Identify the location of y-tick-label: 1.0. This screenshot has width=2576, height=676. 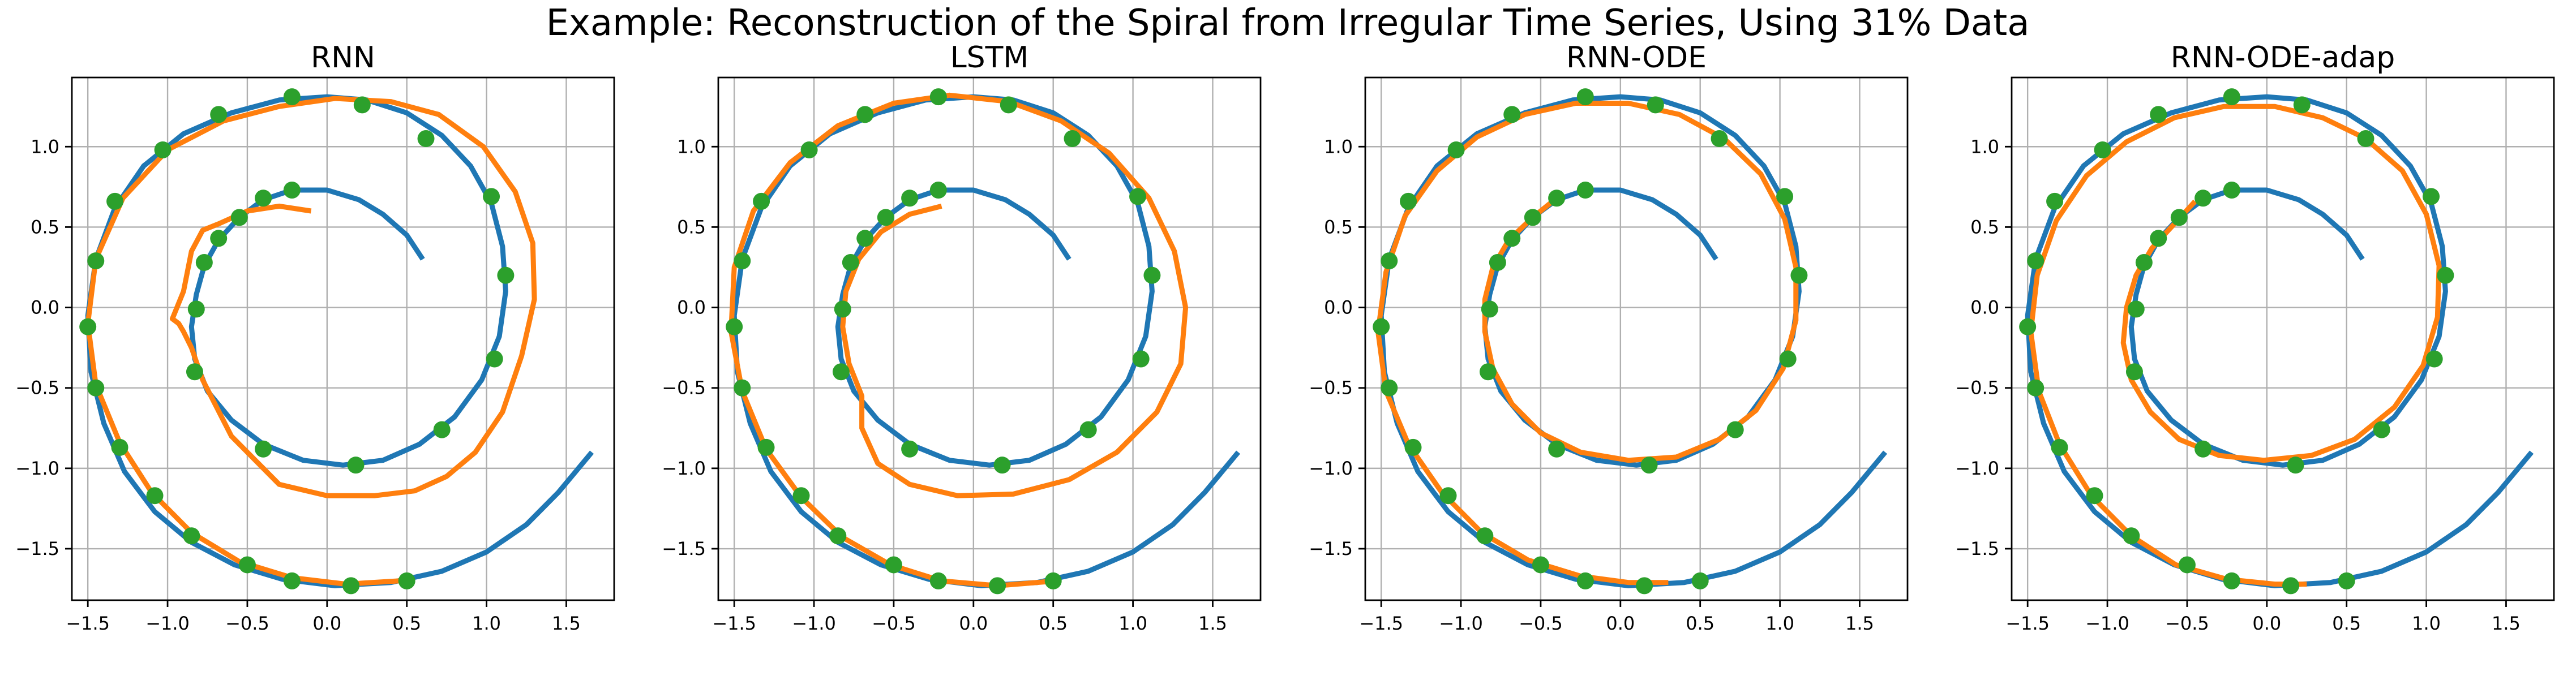
(1984, 146).